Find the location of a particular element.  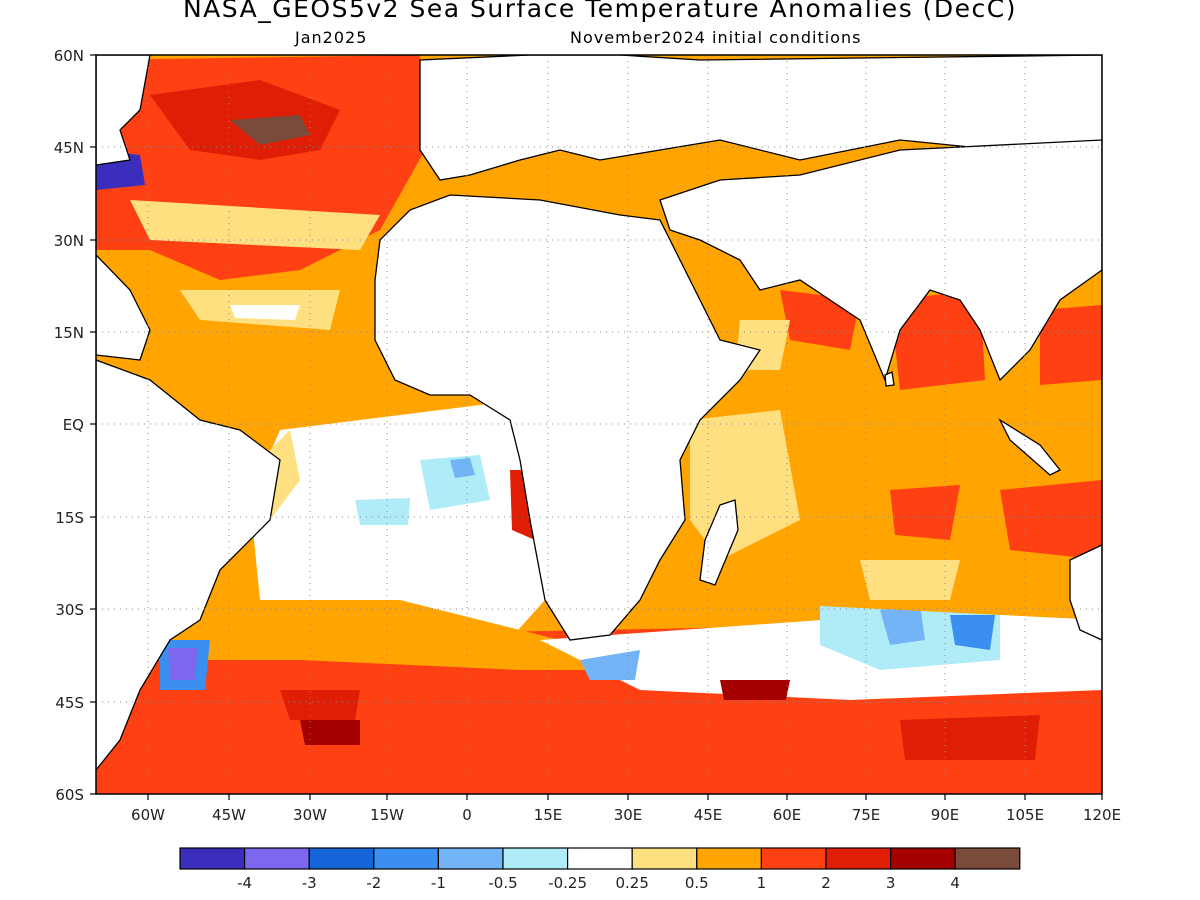

europe is located at coordinates (760, 118).